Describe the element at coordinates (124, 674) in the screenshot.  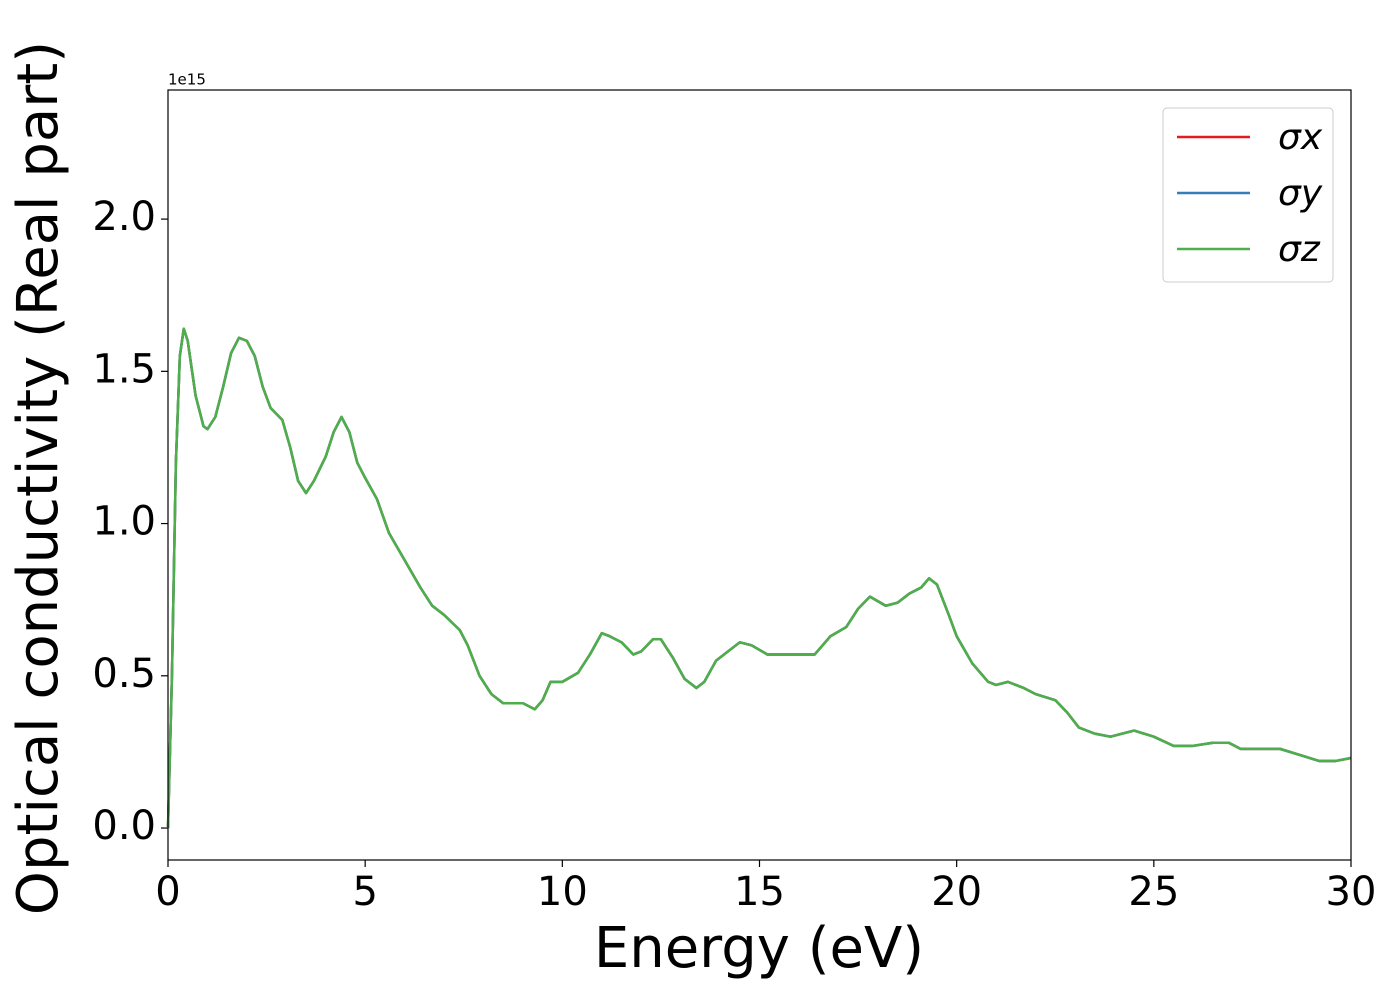
I see `y-tick-label: 0.5` at that location.